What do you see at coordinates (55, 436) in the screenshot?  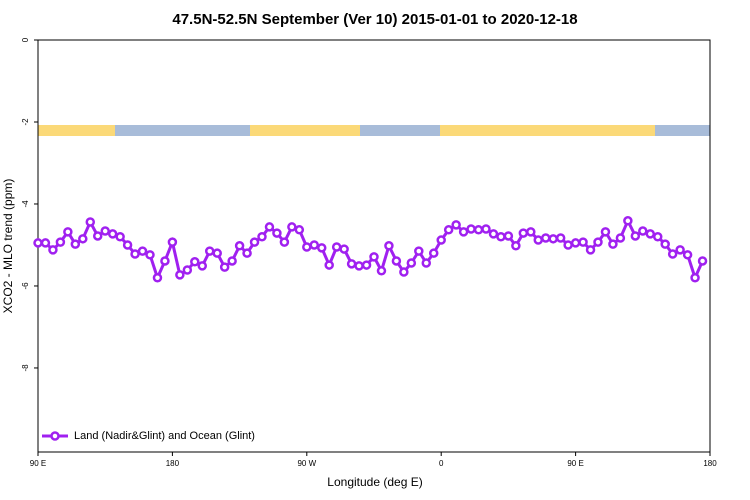 I see `legend-marker` at bounding box center [55, 436].